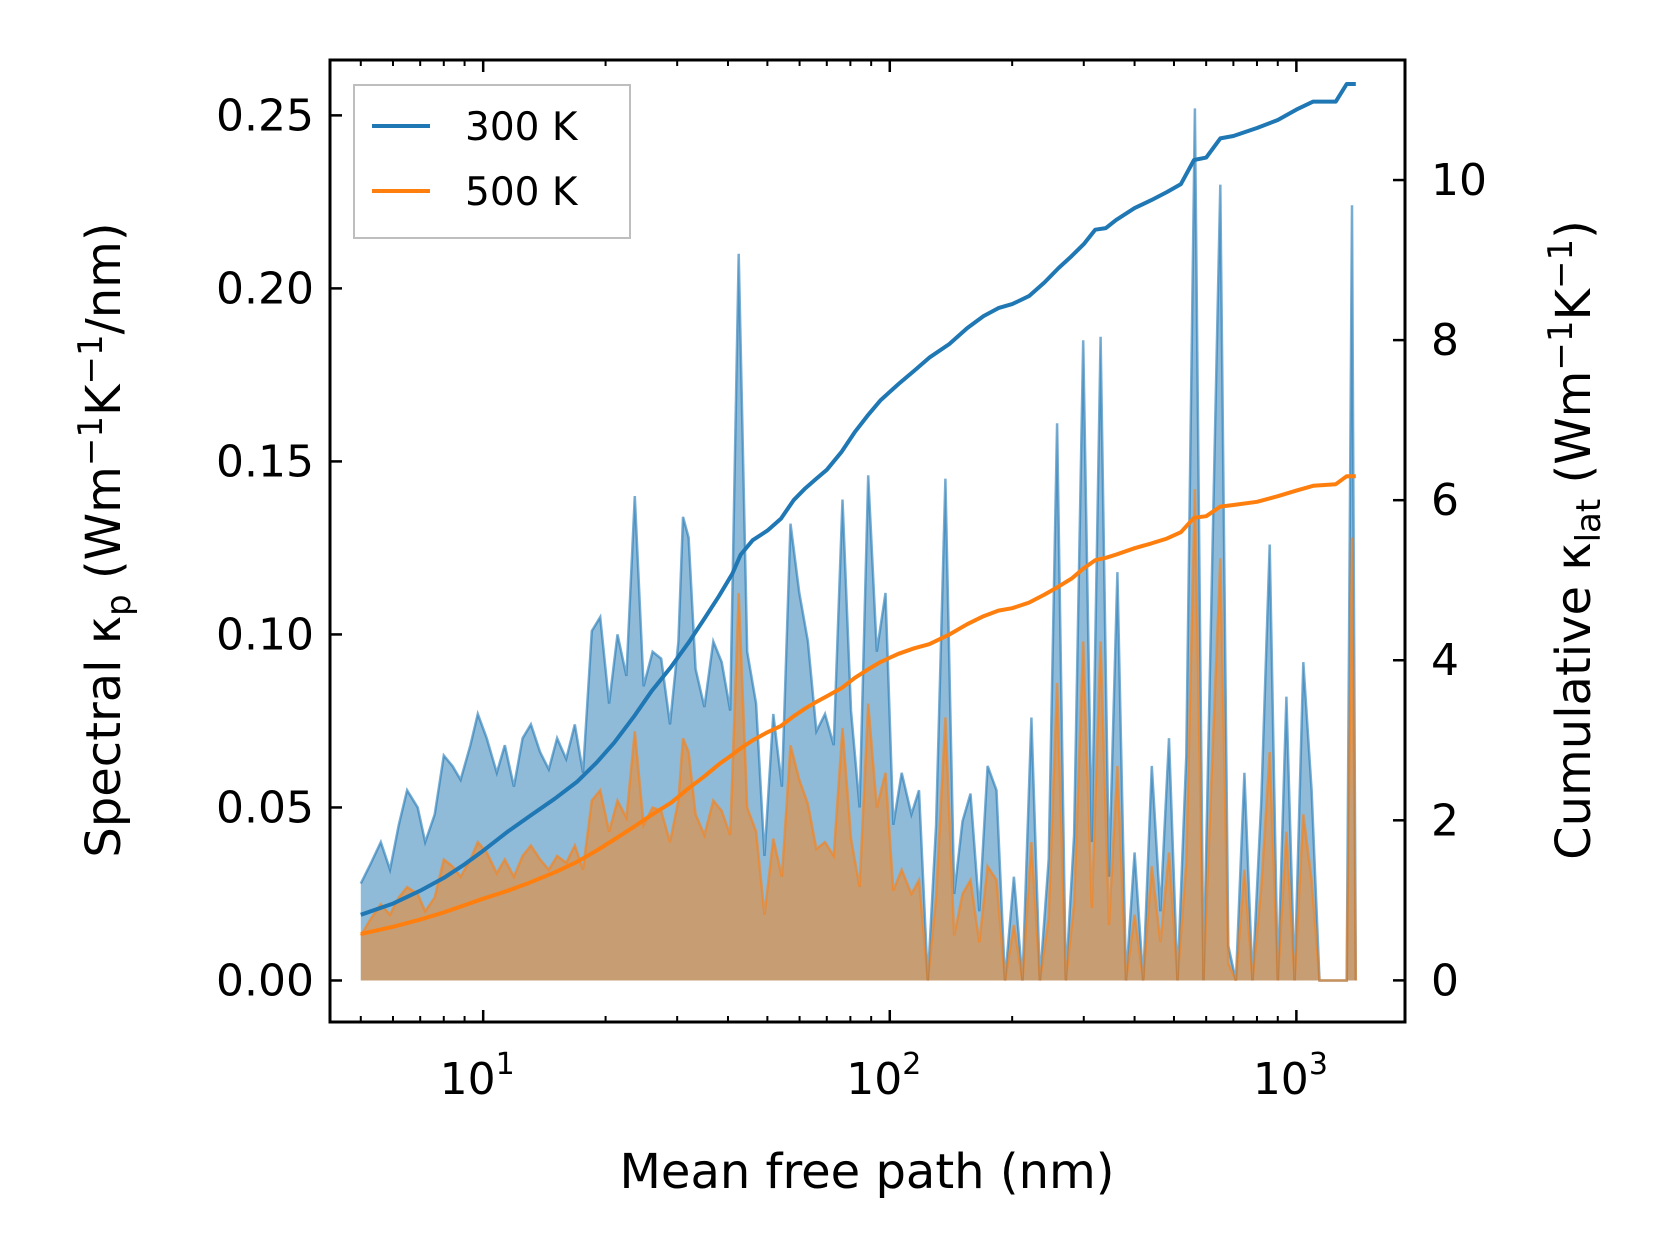  What do you see at coordinates (522, 192) in the screenshot?
I see `legend-label-500k: 500 K` at bounding box center [522, 192].